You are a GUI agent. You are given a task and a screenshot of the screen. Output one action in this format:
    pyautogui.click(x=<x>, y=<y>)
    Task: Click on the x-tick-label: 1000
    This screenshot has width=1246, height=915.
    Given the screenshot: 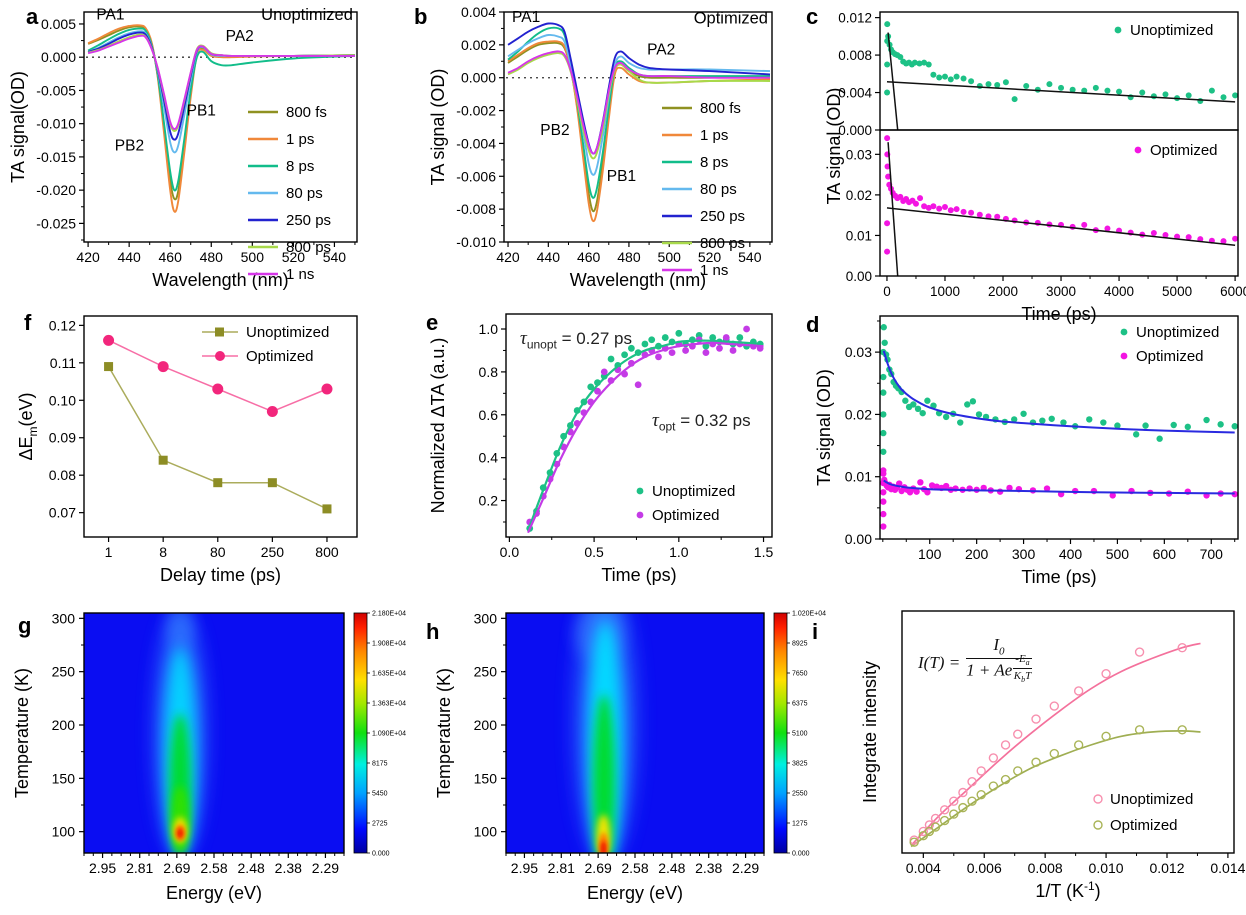 What is the action you would take?
    pyautogui.click(x=945, y=291)
    